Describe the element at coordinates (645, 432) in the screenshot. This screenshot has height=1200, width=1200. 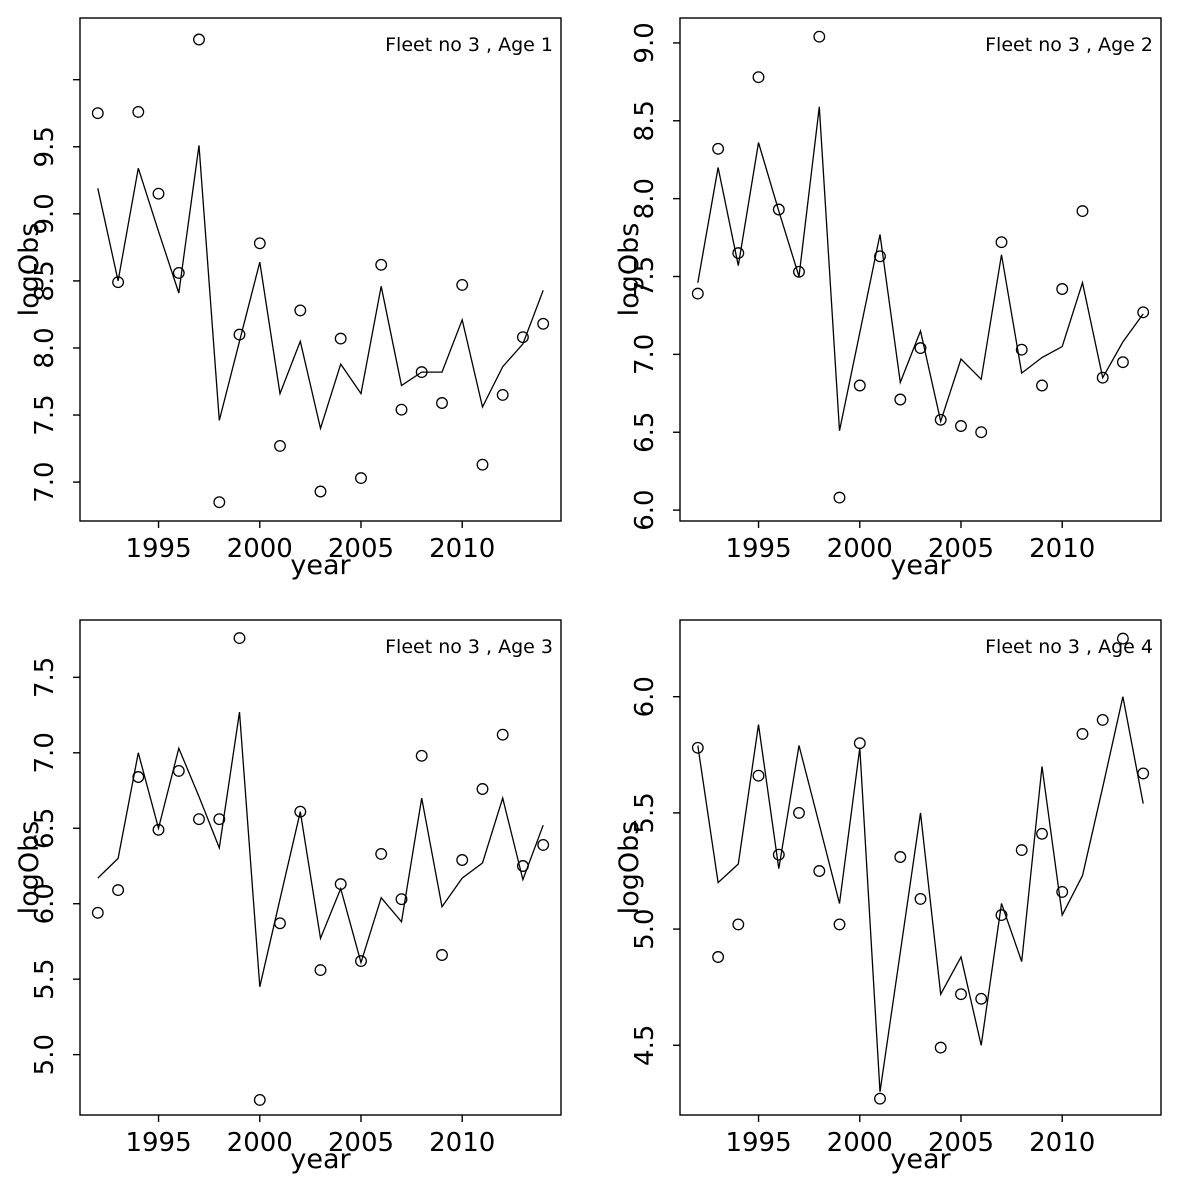
I see `y-tick-label: 6.5` at that location.